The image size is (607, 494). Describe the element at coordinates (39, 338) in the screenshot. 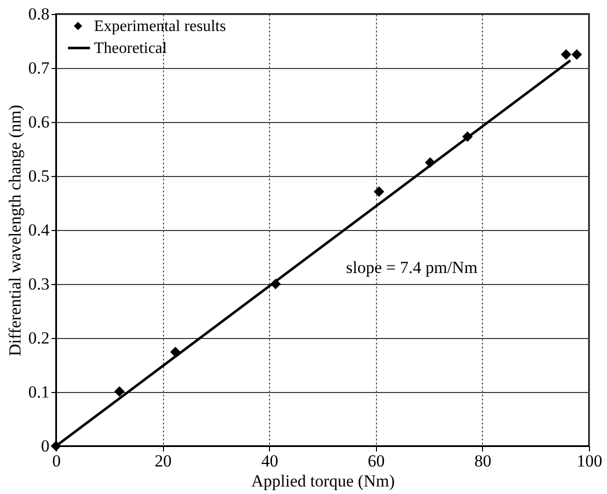

I see `y-tick-label: 0.2` at that location.